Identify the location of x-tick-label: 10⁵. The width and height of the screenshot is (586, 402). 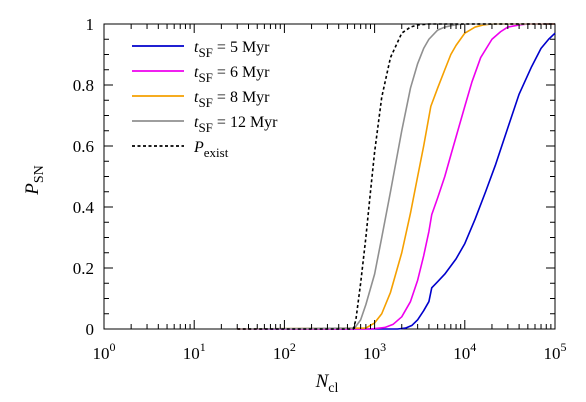
(555, 351).